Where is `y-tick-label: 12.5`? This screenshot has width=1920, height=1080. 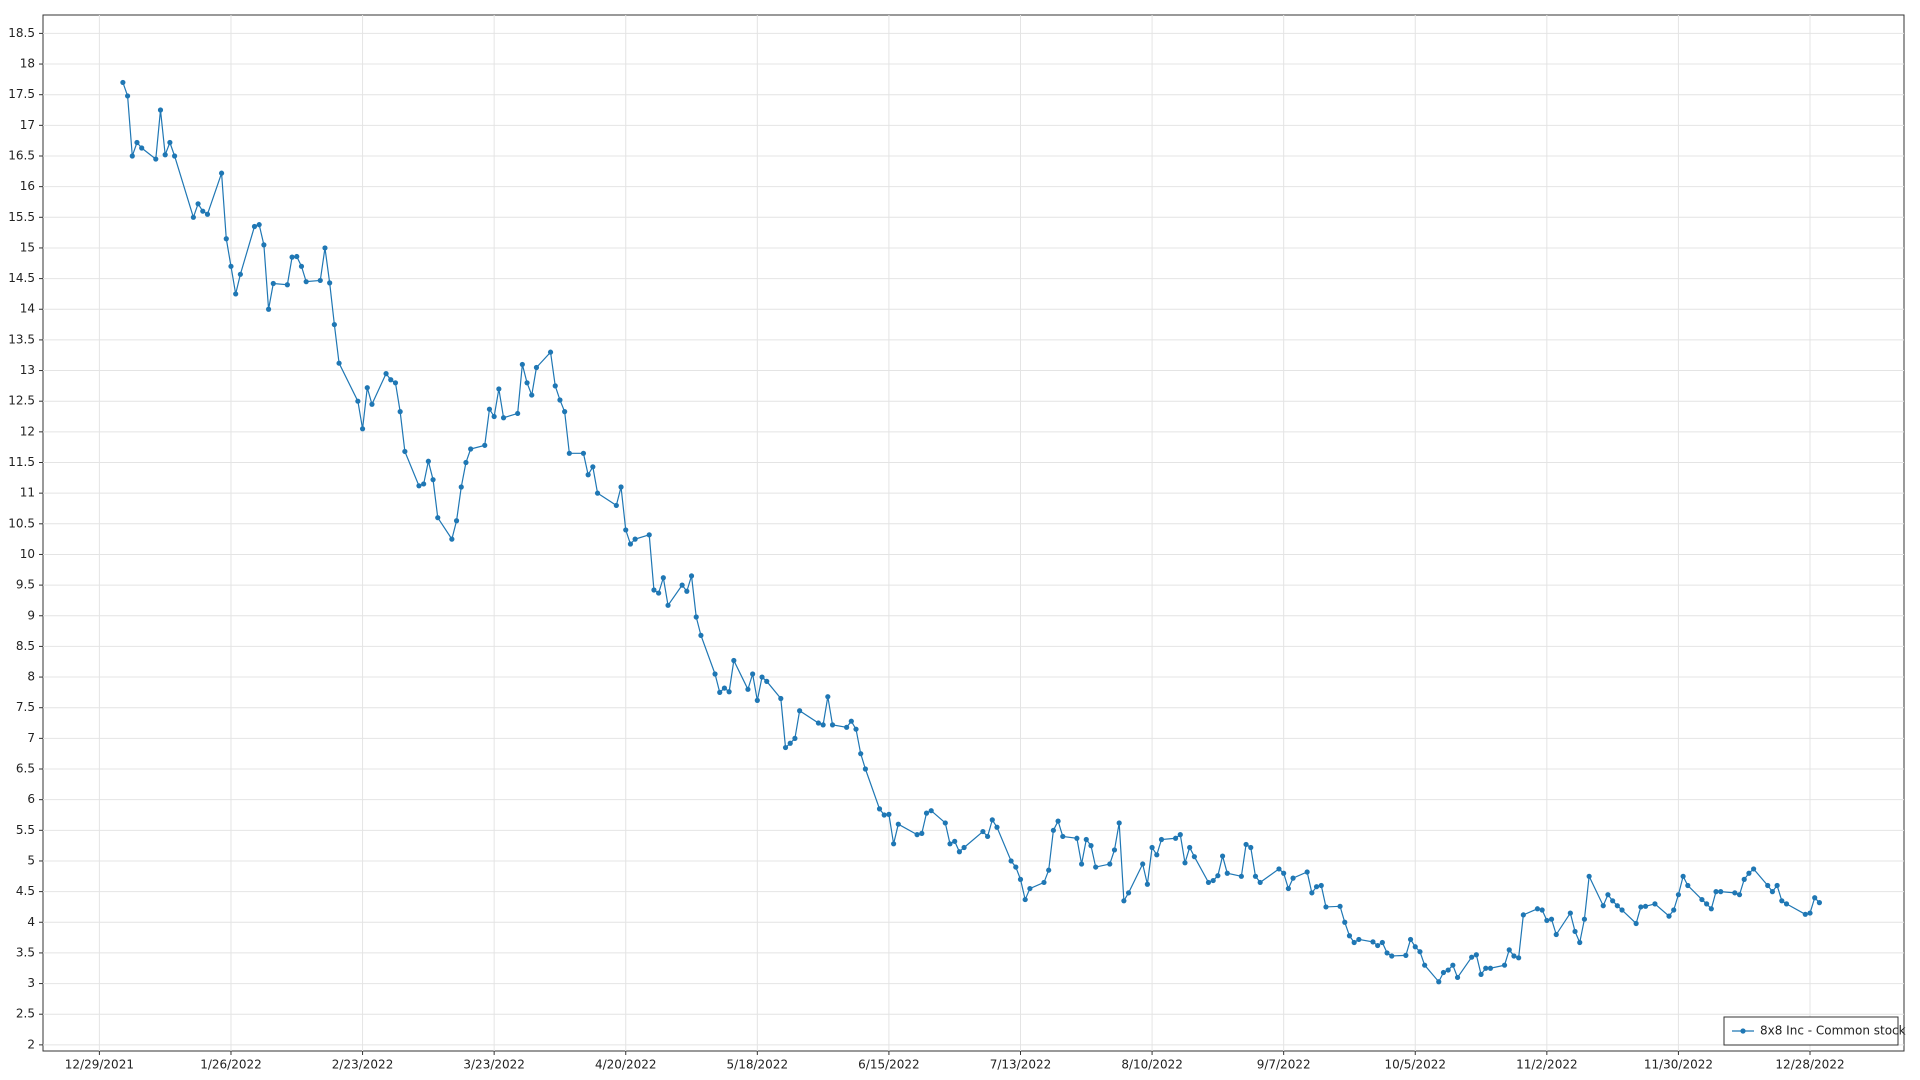
y-tick-label: 12.5 is located at coordinates (21, 401).